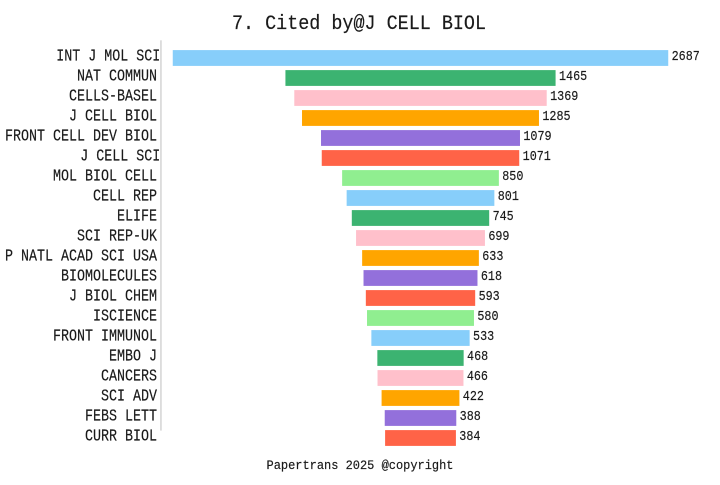 The width and height of the screenshot is (720, 485). I want to click on svg-text: J CELL SCI, so click(120, 156).